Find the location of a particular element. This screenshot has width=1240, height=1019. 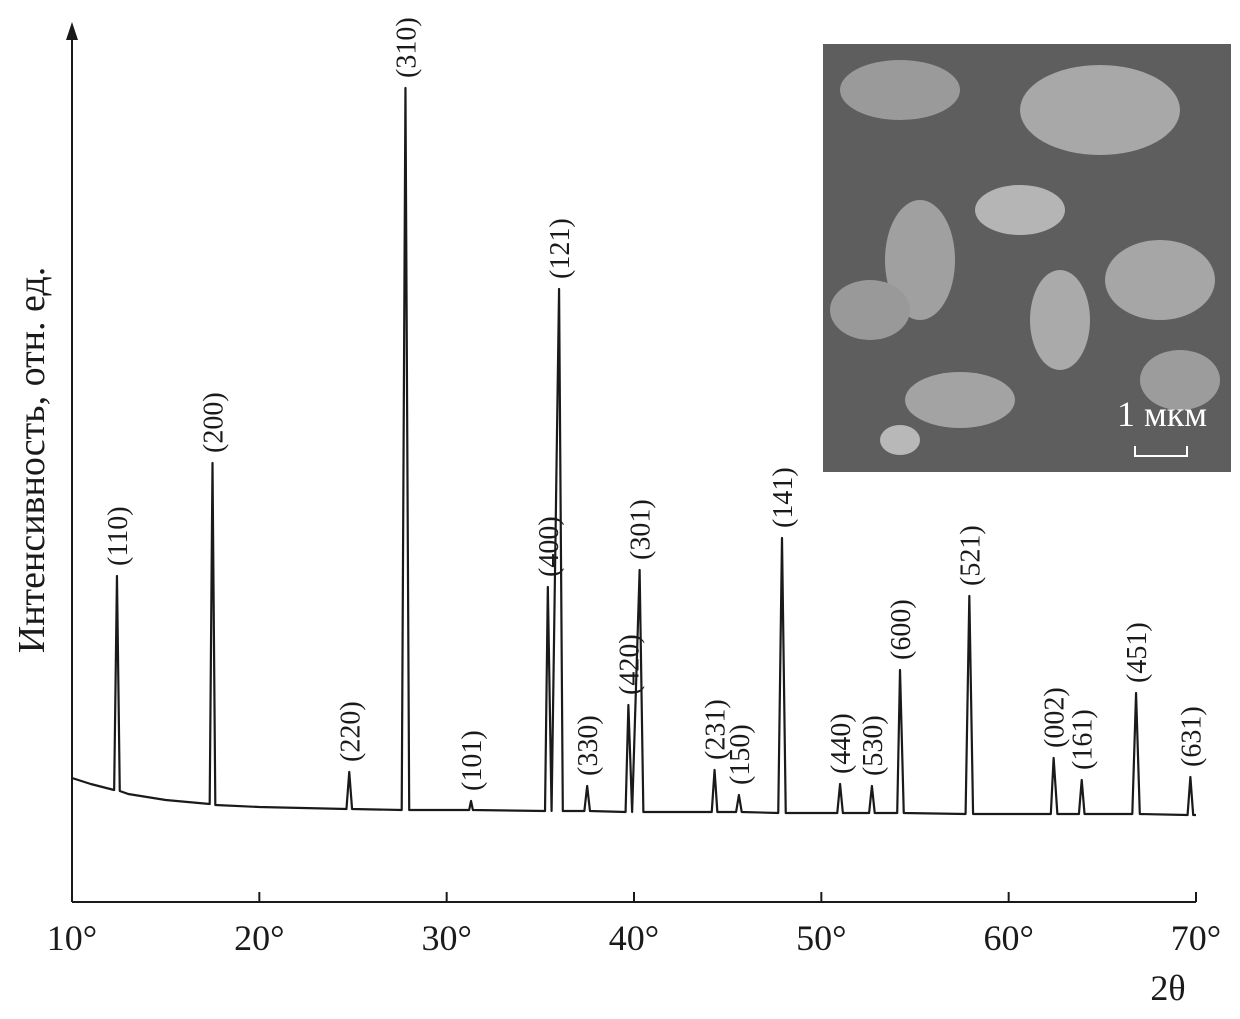

y-axis-label: Интенсивность, отн. ед. is located at coordinates (32, 460).